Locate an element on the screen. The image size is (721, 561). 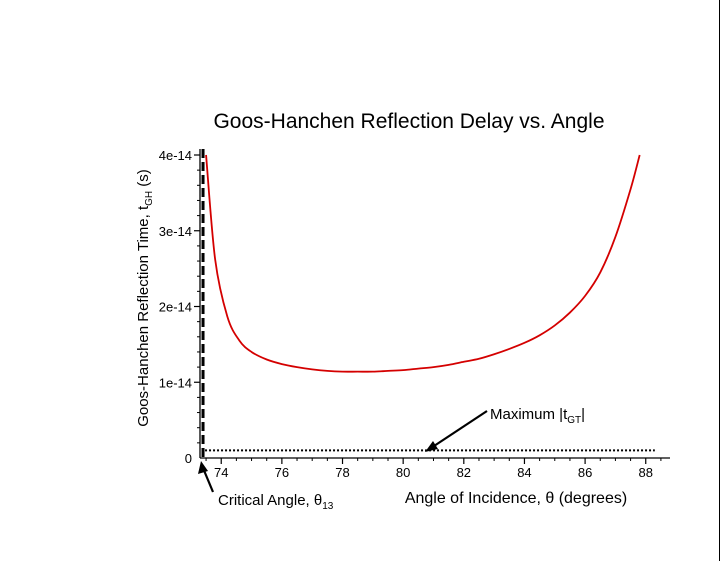
annotation-critical-arrowhead is located at coordinates (203, 467).